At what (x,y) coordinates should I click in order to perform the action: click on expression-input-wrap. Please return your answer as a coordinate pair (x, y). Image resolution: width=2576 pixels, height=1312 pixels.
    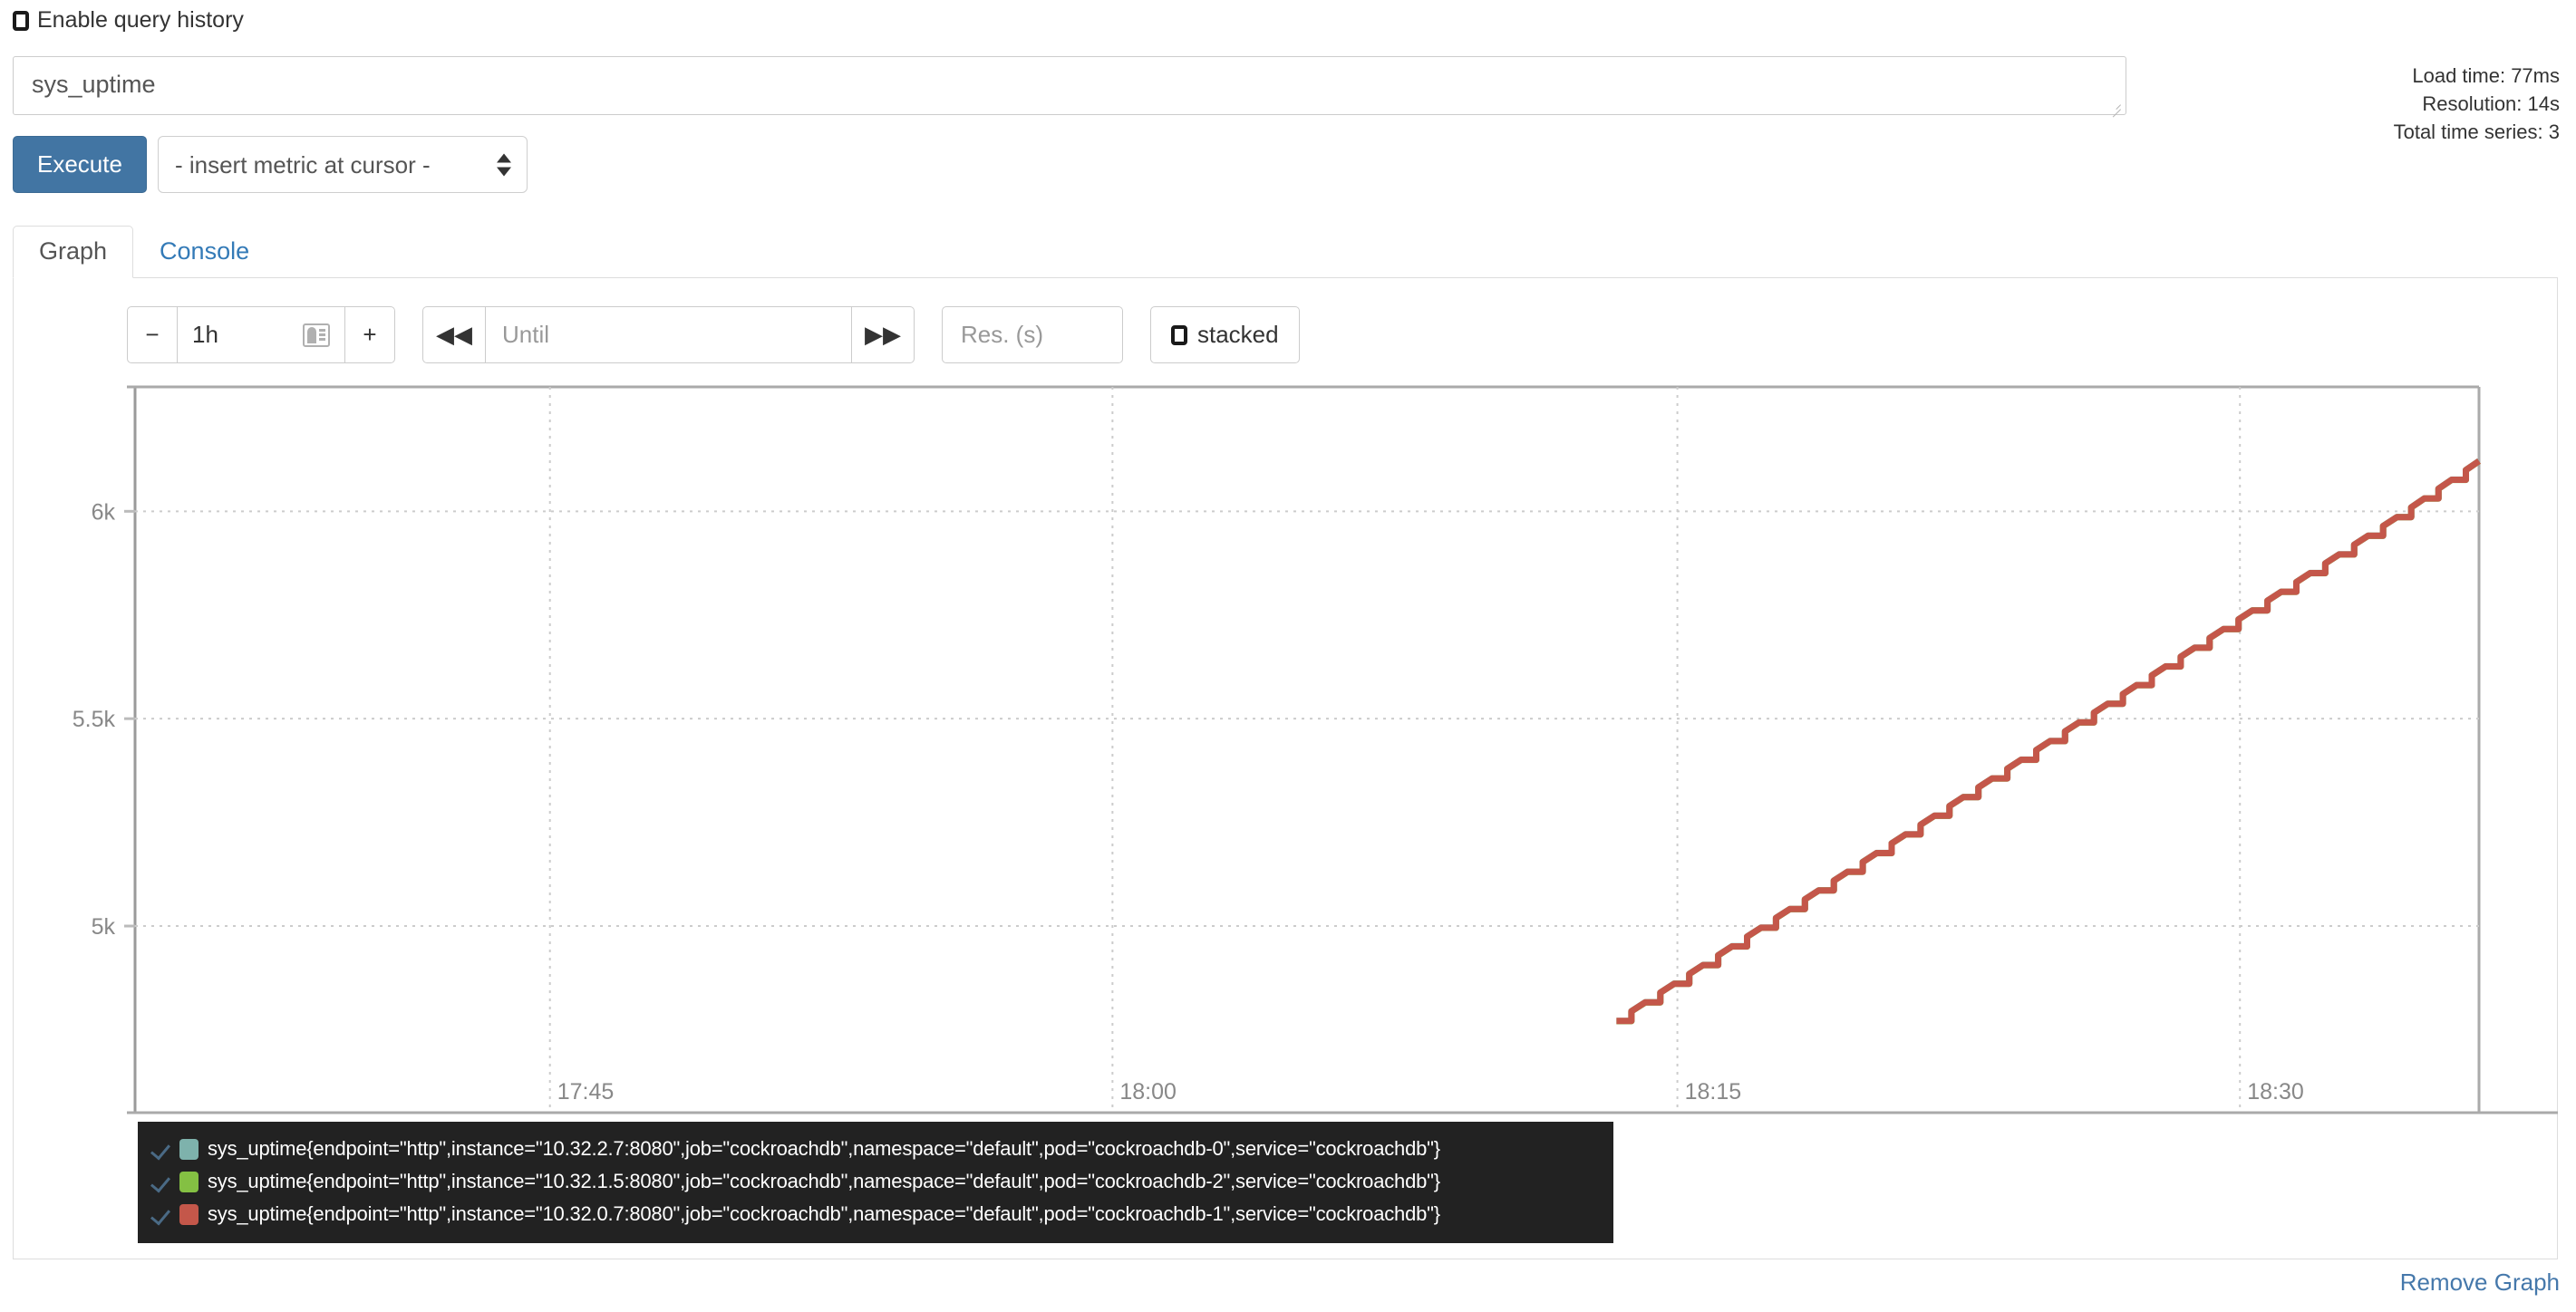
    Looking at the image, I should click on (1069, 87).